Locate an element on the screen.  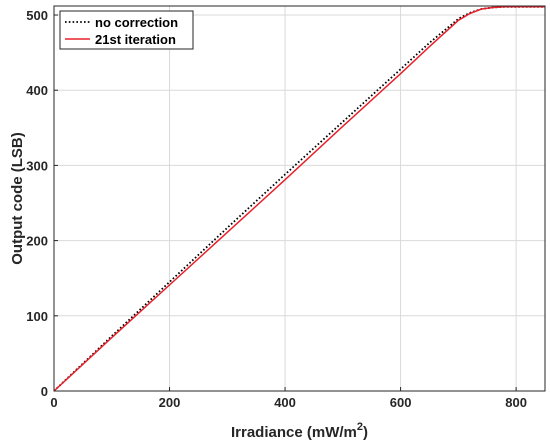
x-axis-label-main: Irradiance (mW/m is located at coordinates (294, 432).